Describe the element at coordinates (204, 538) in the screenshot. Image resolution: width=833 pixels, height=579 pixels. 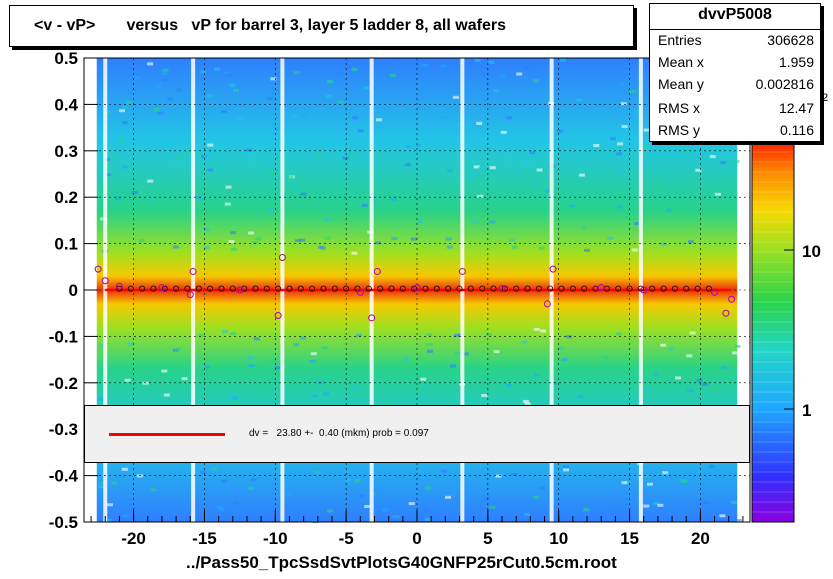
I see `x-tick-label: -15` at that location.